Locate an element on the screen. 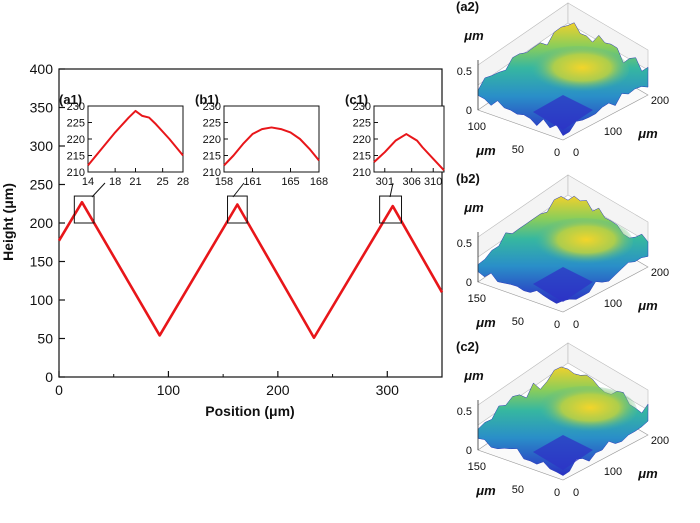 The image size is (700, 523). inset-x-tick-label: 14 is located at coordinates (88, 182).